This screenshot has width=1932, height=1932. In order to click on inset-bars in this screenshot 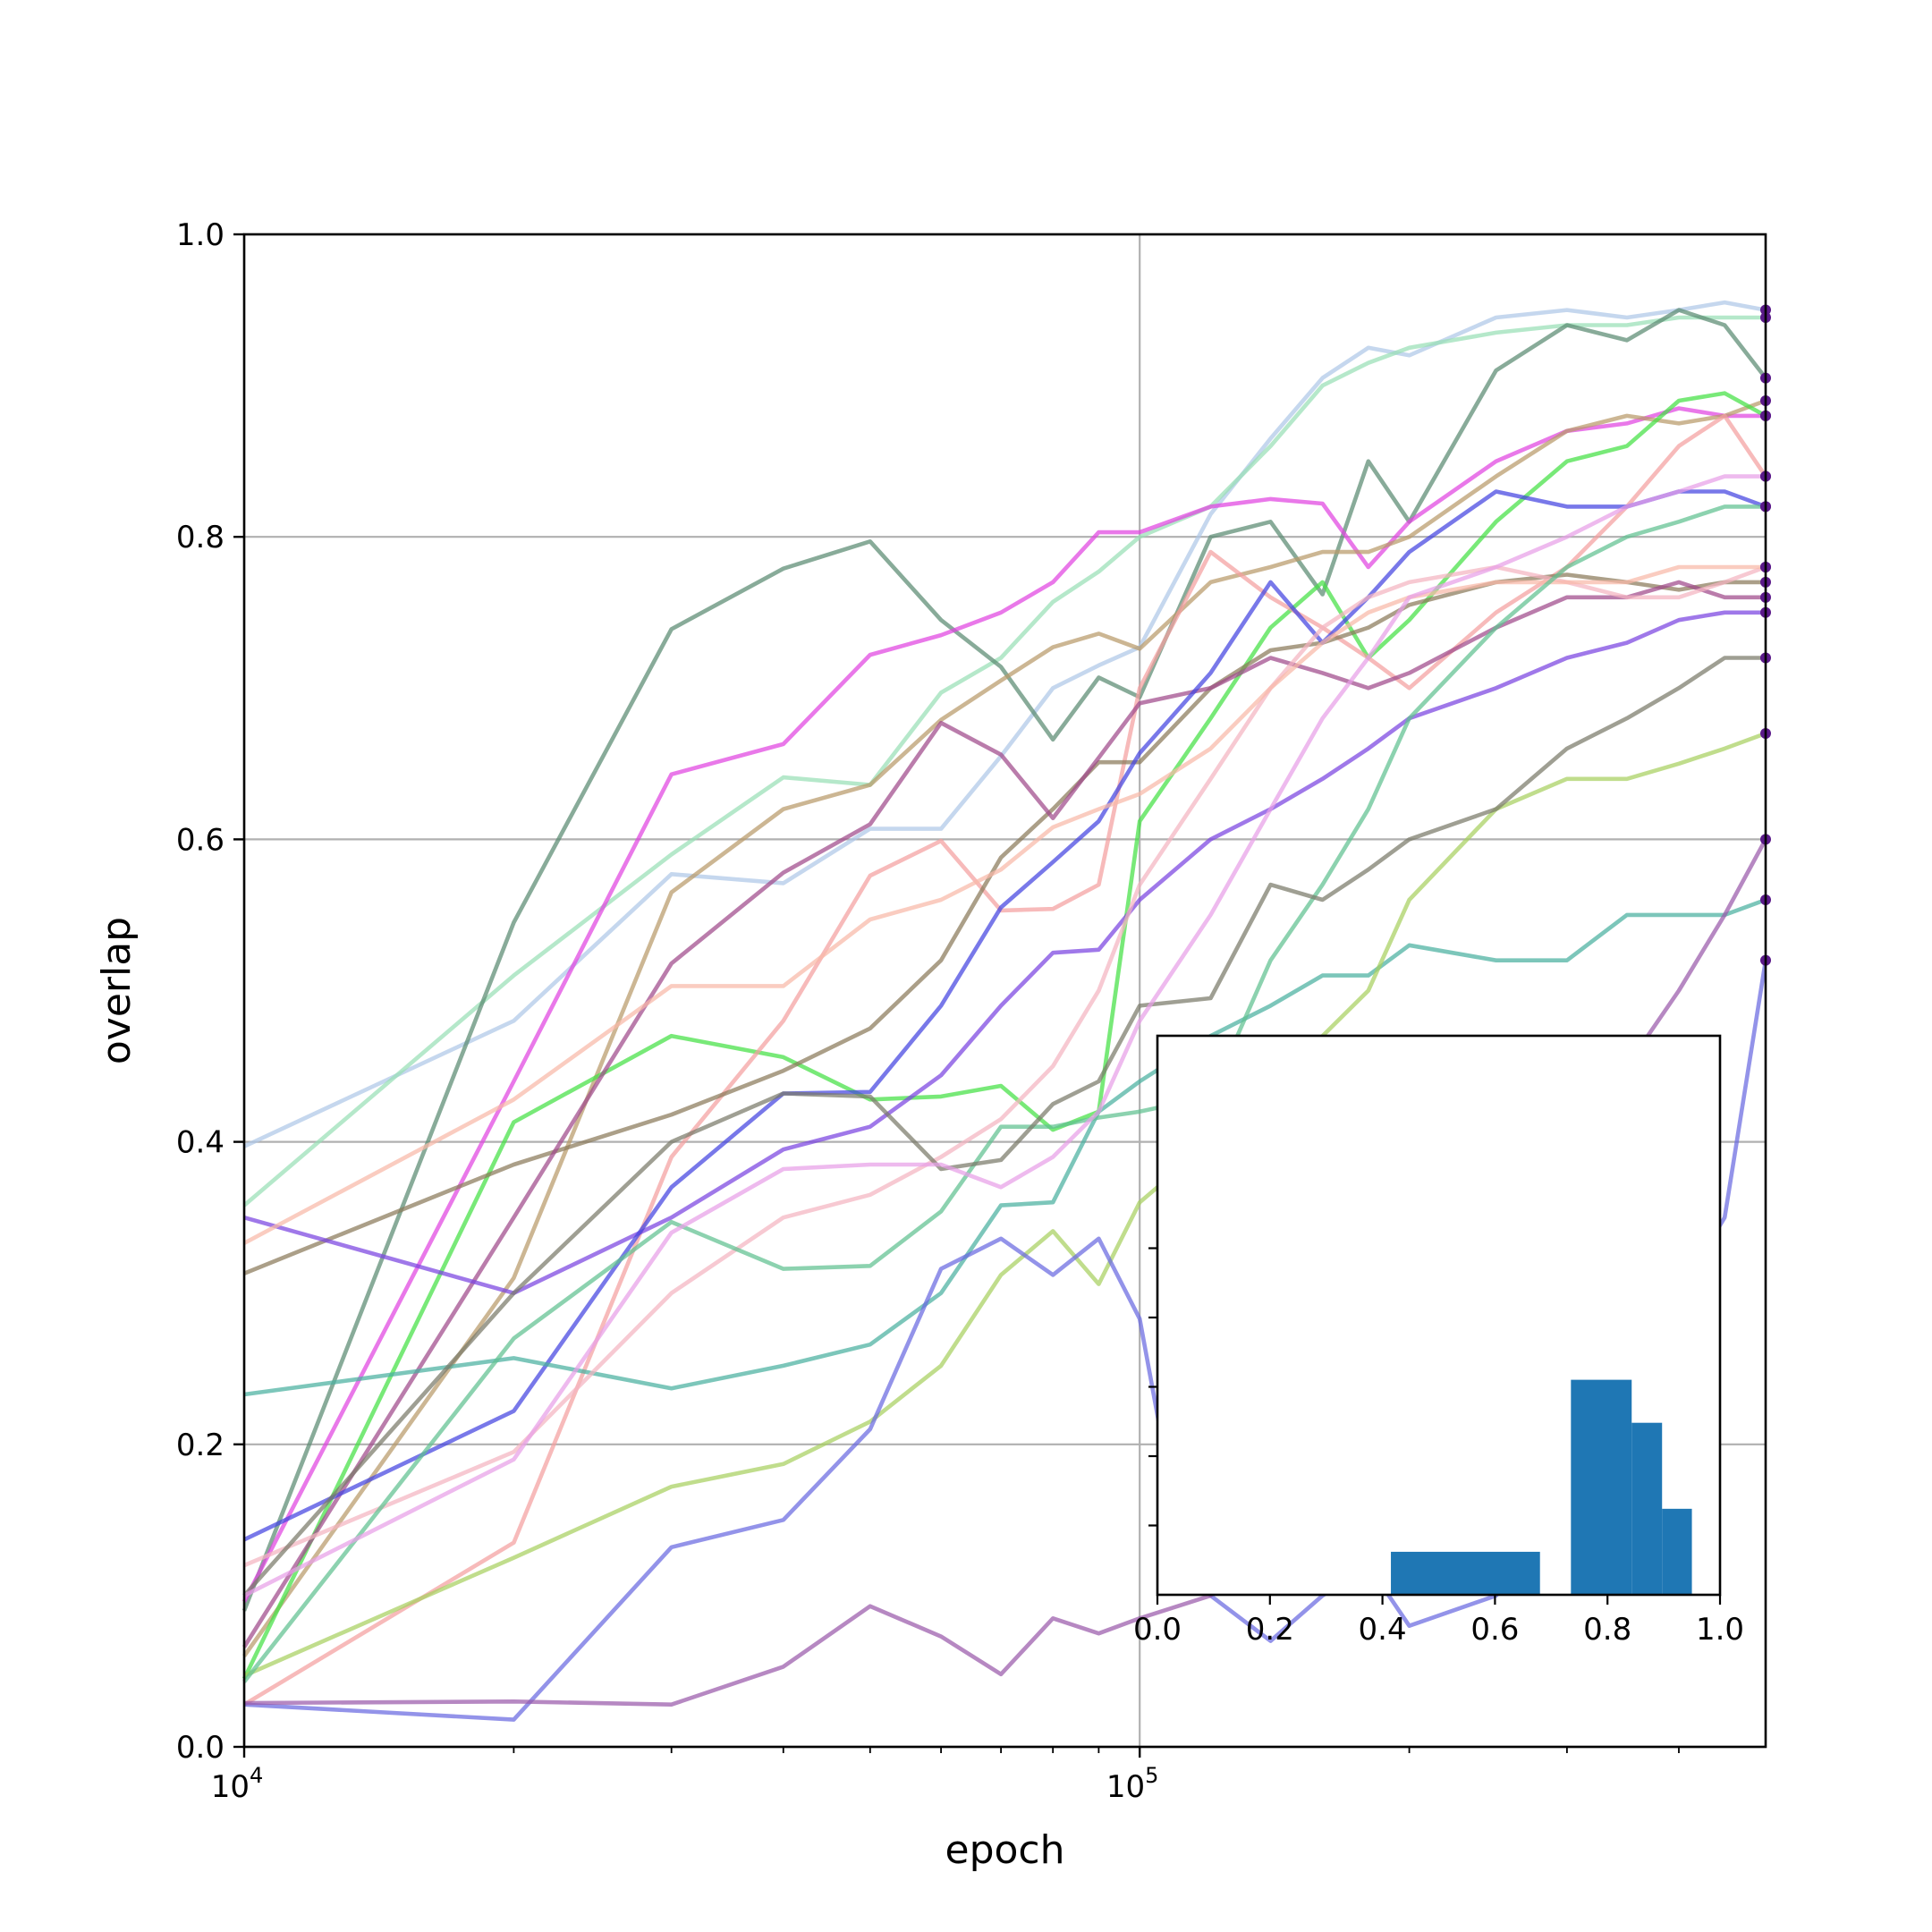, I will do `click(1541, 1487)`.